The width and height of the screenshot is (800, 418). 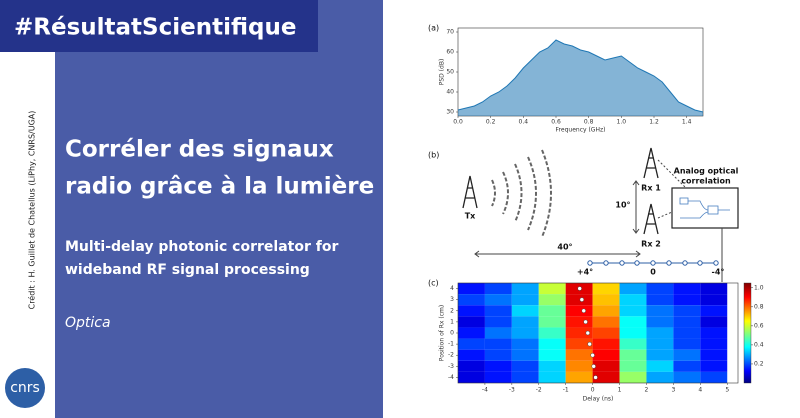 What do you see at coordinates (539, 390) in the screenshot?
I see `x-tick-label: -2` at bounding box center [539, 390].